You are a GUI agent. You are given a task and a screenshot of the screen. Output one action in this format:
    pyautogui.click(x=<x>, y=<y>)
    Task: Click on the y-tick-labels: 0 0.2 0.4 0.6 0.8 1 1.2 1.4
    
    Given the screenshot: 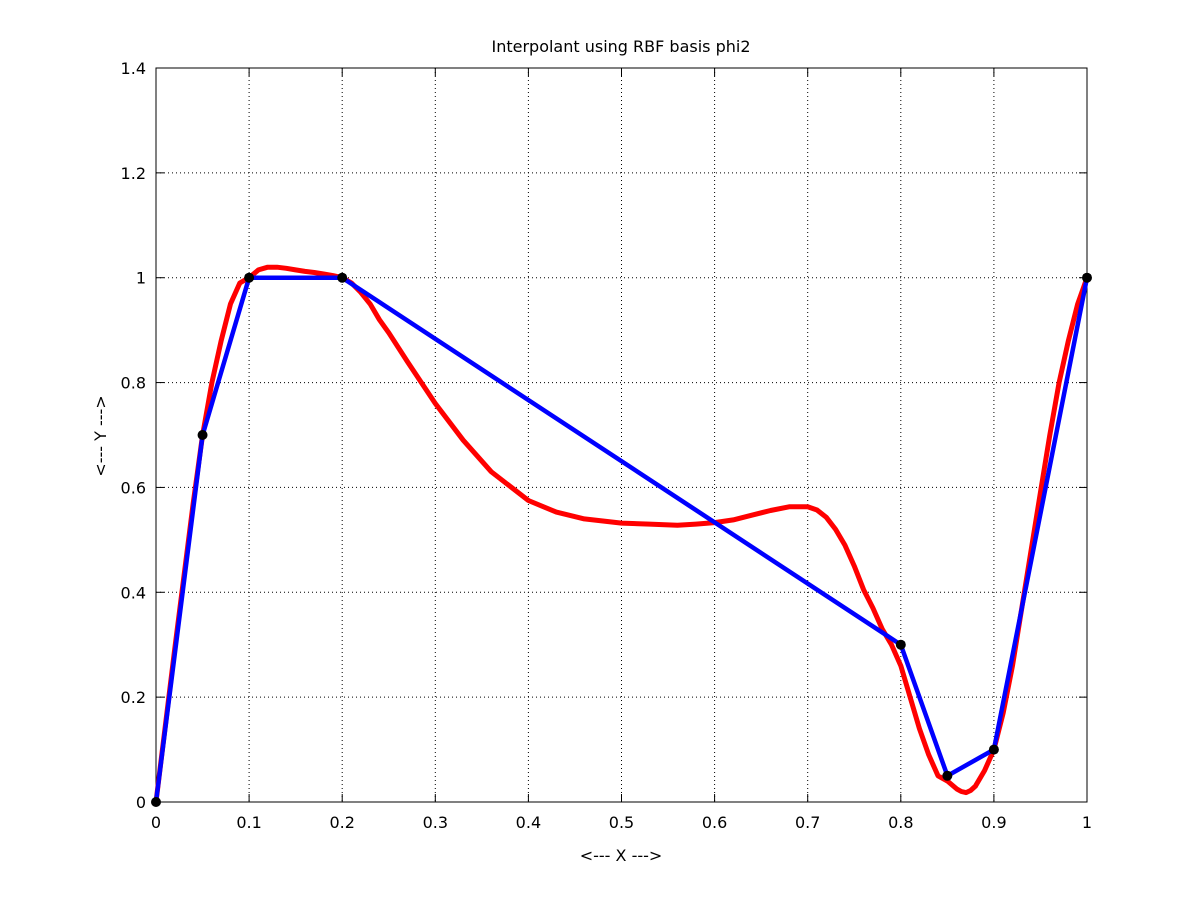 What is the action you would take?
    pyautogui.click(x=133, y=435)
    